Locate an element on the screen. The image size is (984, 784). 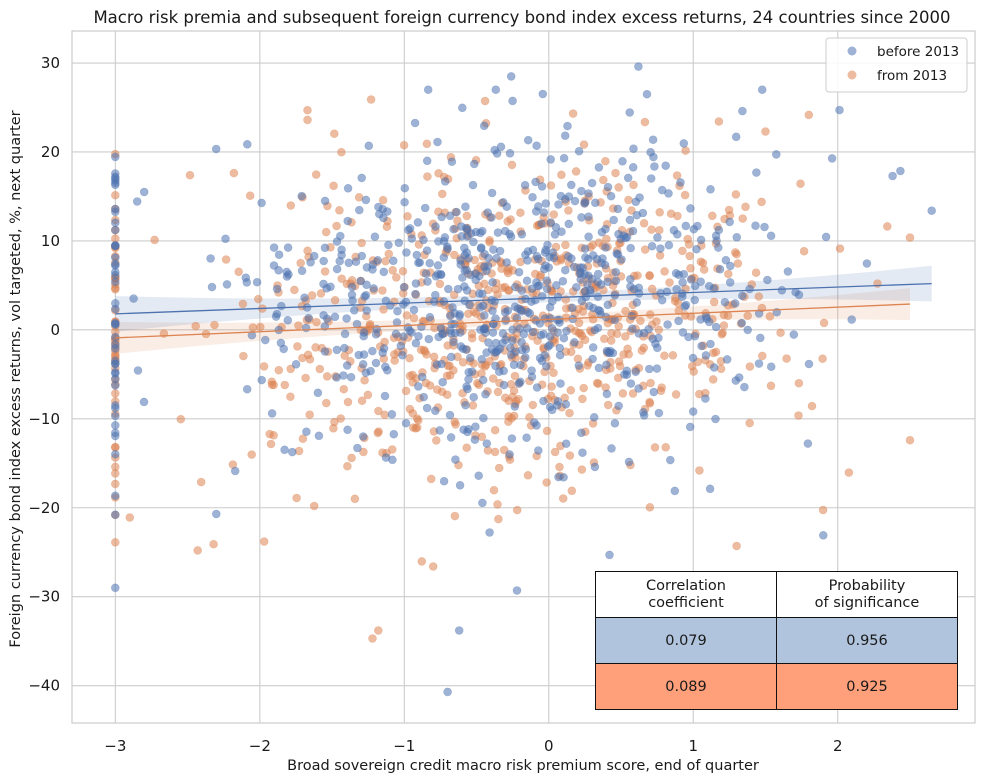
legend: before 2013 from 2013 is located at coordinates (896, 65).